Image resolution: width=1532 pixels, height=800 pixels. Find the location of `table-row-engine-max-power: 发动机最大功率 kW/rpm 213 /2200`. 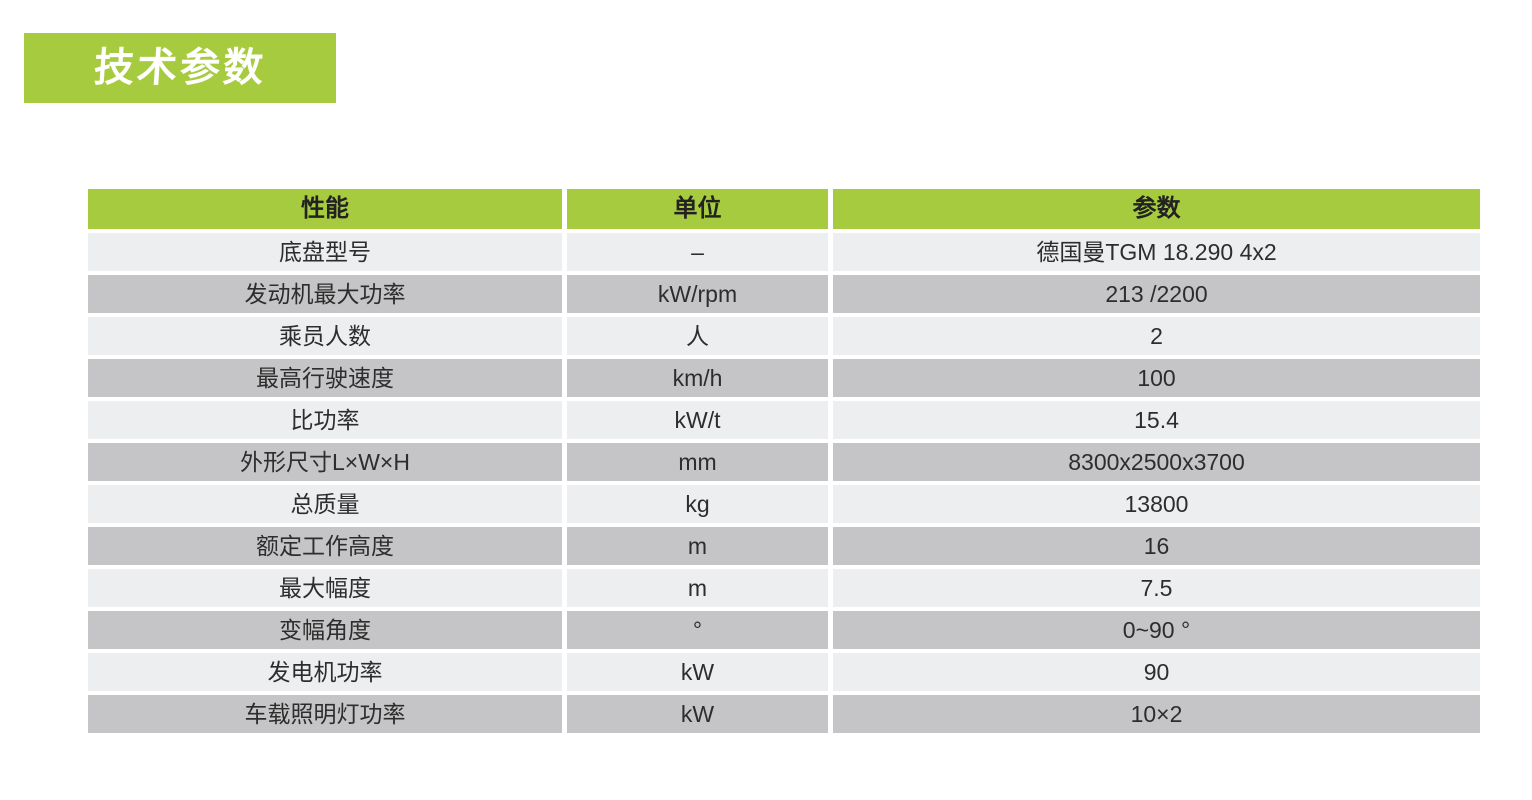

table-row-engine-max-power: 发动机最大功率 kW/rpm 213 /2200 is located at coordinates (784, 294).